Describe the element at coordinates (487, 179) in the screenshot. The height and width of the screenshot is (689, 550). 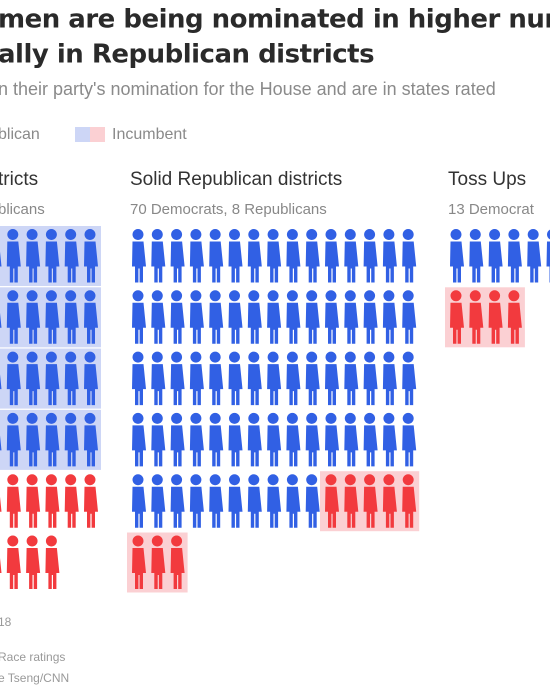
I see `panel-title: Toss Ups` at that location.